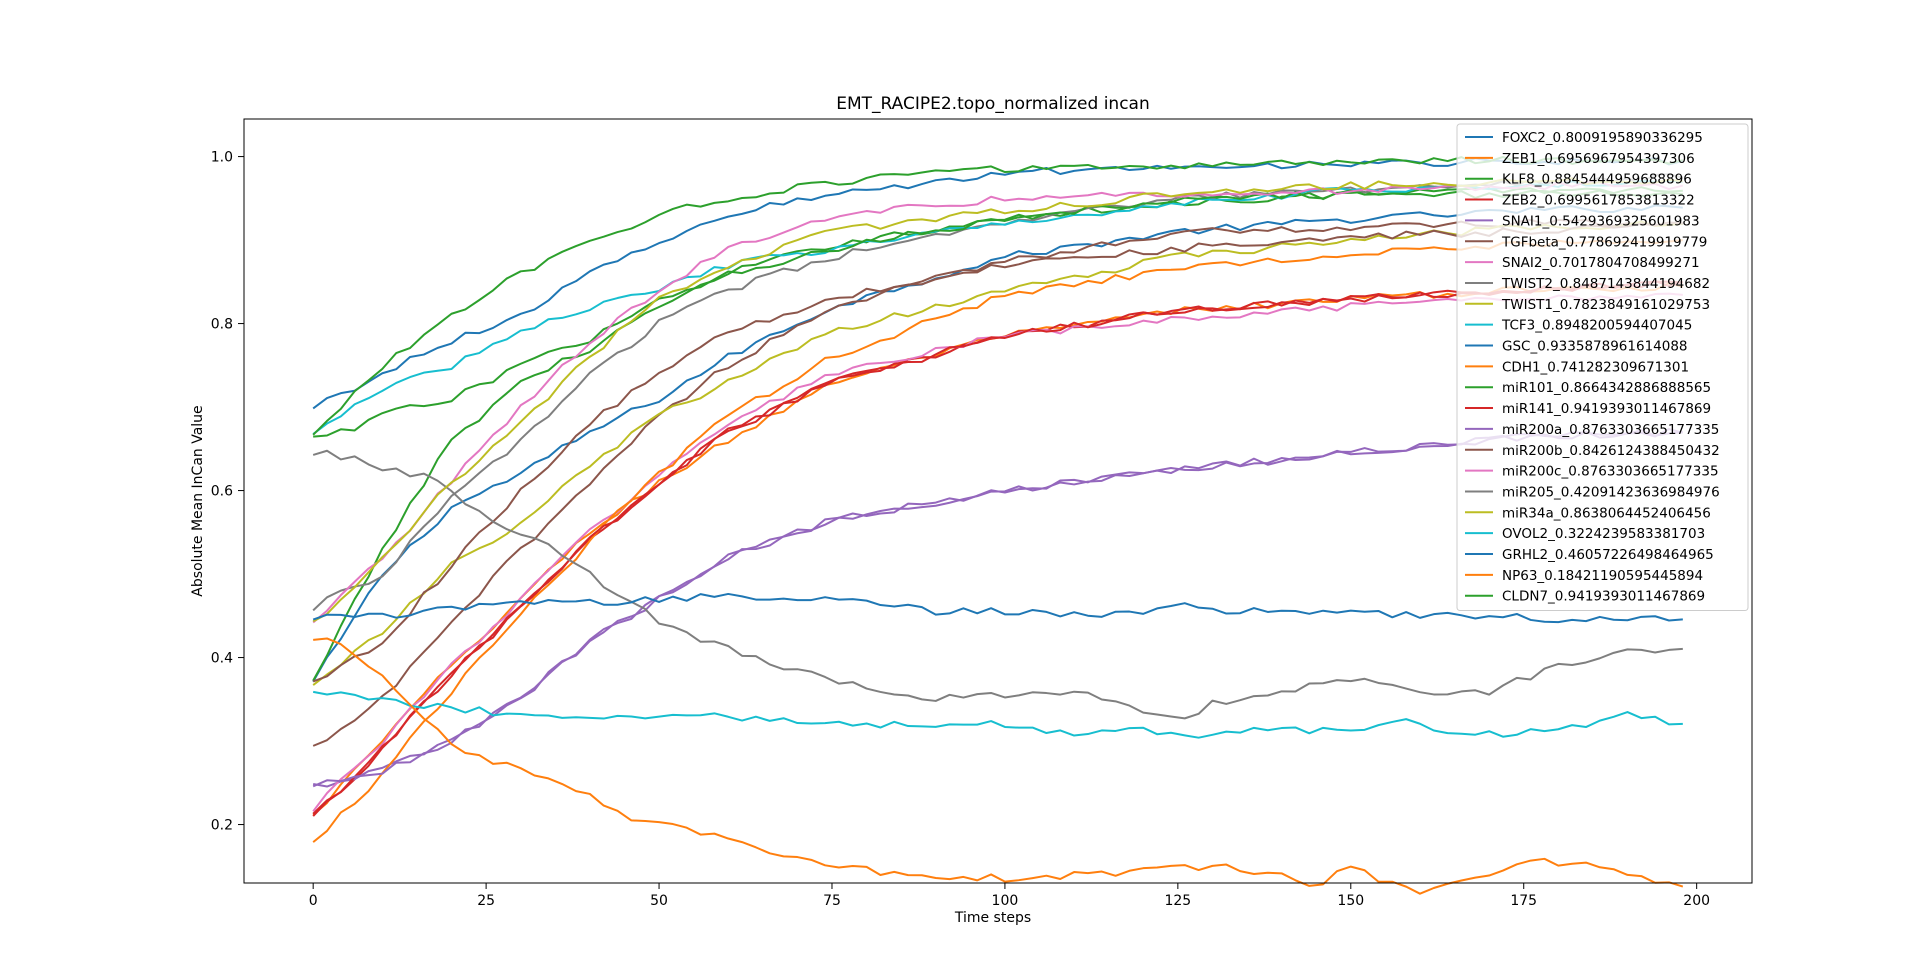  I want to click on legend-entry: ZEB1_0.6956967954397306, so click(1598, 159).